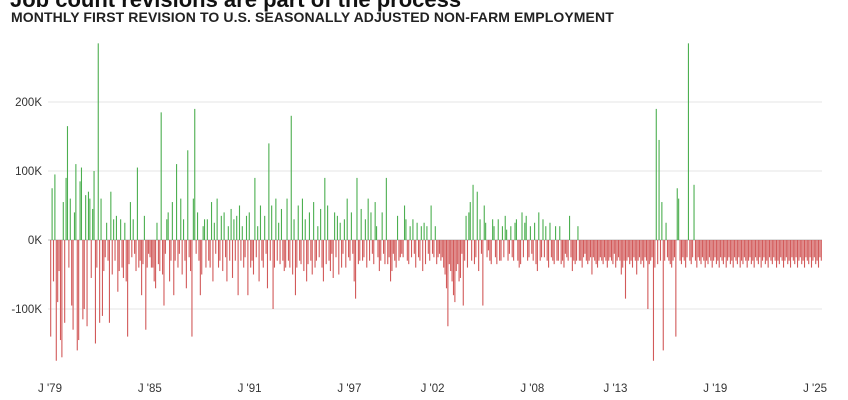 The height and width of the screenshot is (400, 848). What do you see at coordinates (815, 389) in the screenshot?
I see `x-tick-label: J '25` at bounding box center [815, 389].